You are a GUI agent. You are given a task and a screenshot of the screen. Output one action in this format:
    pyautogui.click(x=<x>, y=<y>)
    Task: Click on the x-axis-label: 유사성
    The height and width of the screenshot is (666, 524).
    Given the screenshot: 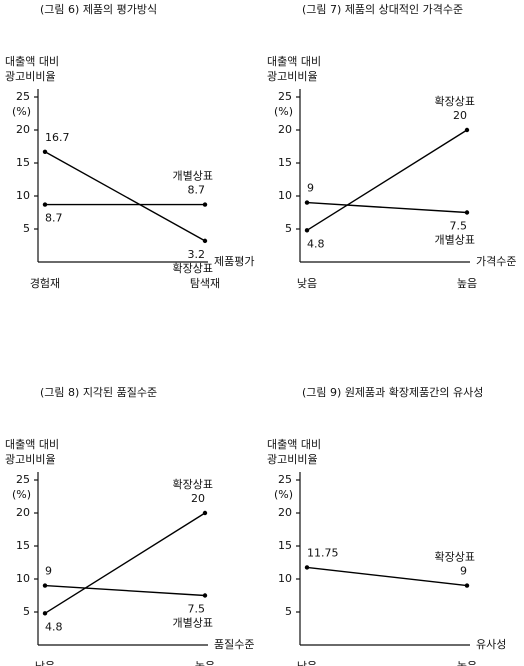 What is the action you would take?
    pyautogui.click(x=491, y=644)
    